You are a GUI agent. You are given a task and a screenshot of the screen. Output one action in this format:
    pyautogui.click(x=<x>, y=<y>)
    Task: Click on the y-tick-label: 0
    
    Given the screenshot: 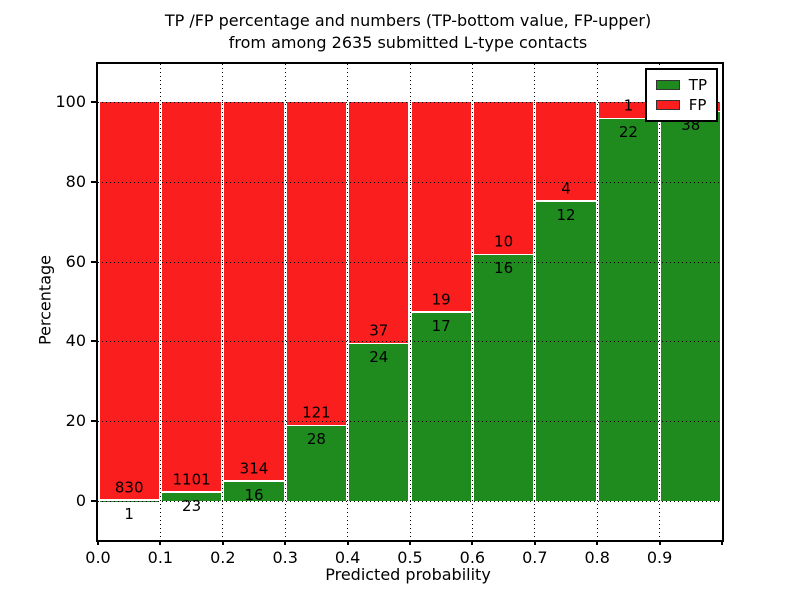 What is the action you would take?
    pyautogui.click(x=80, y=500)
    